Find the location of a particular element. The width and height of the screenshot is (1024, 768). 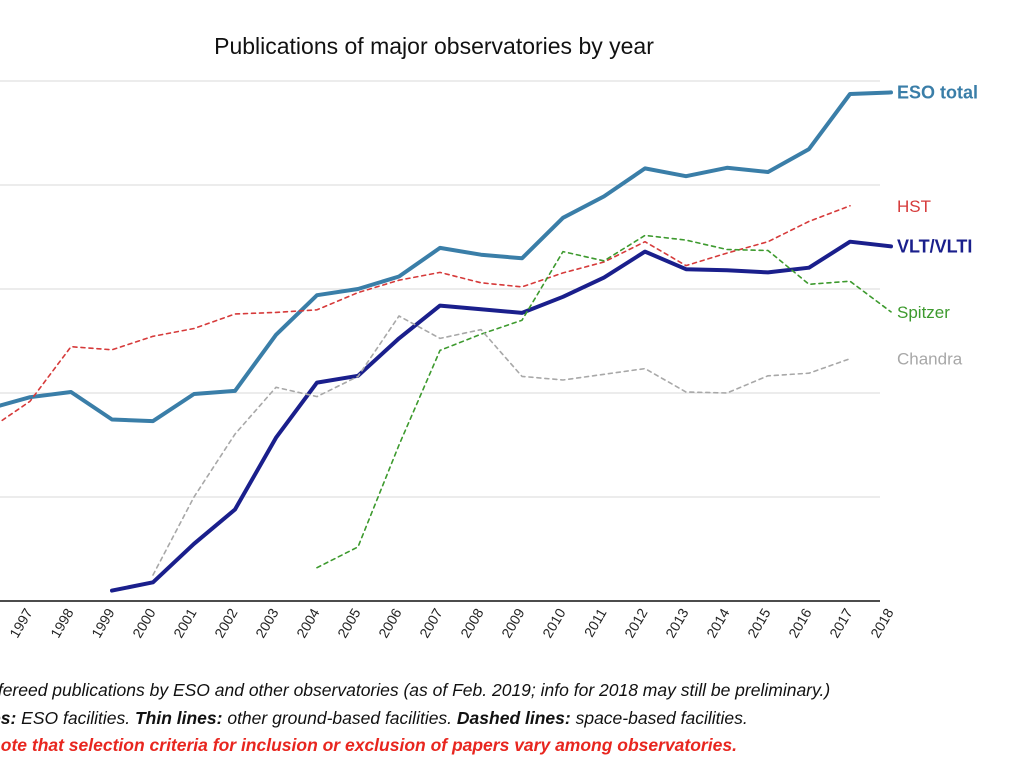

x-tick-label: 2016 is located at coordinates (800, 622).